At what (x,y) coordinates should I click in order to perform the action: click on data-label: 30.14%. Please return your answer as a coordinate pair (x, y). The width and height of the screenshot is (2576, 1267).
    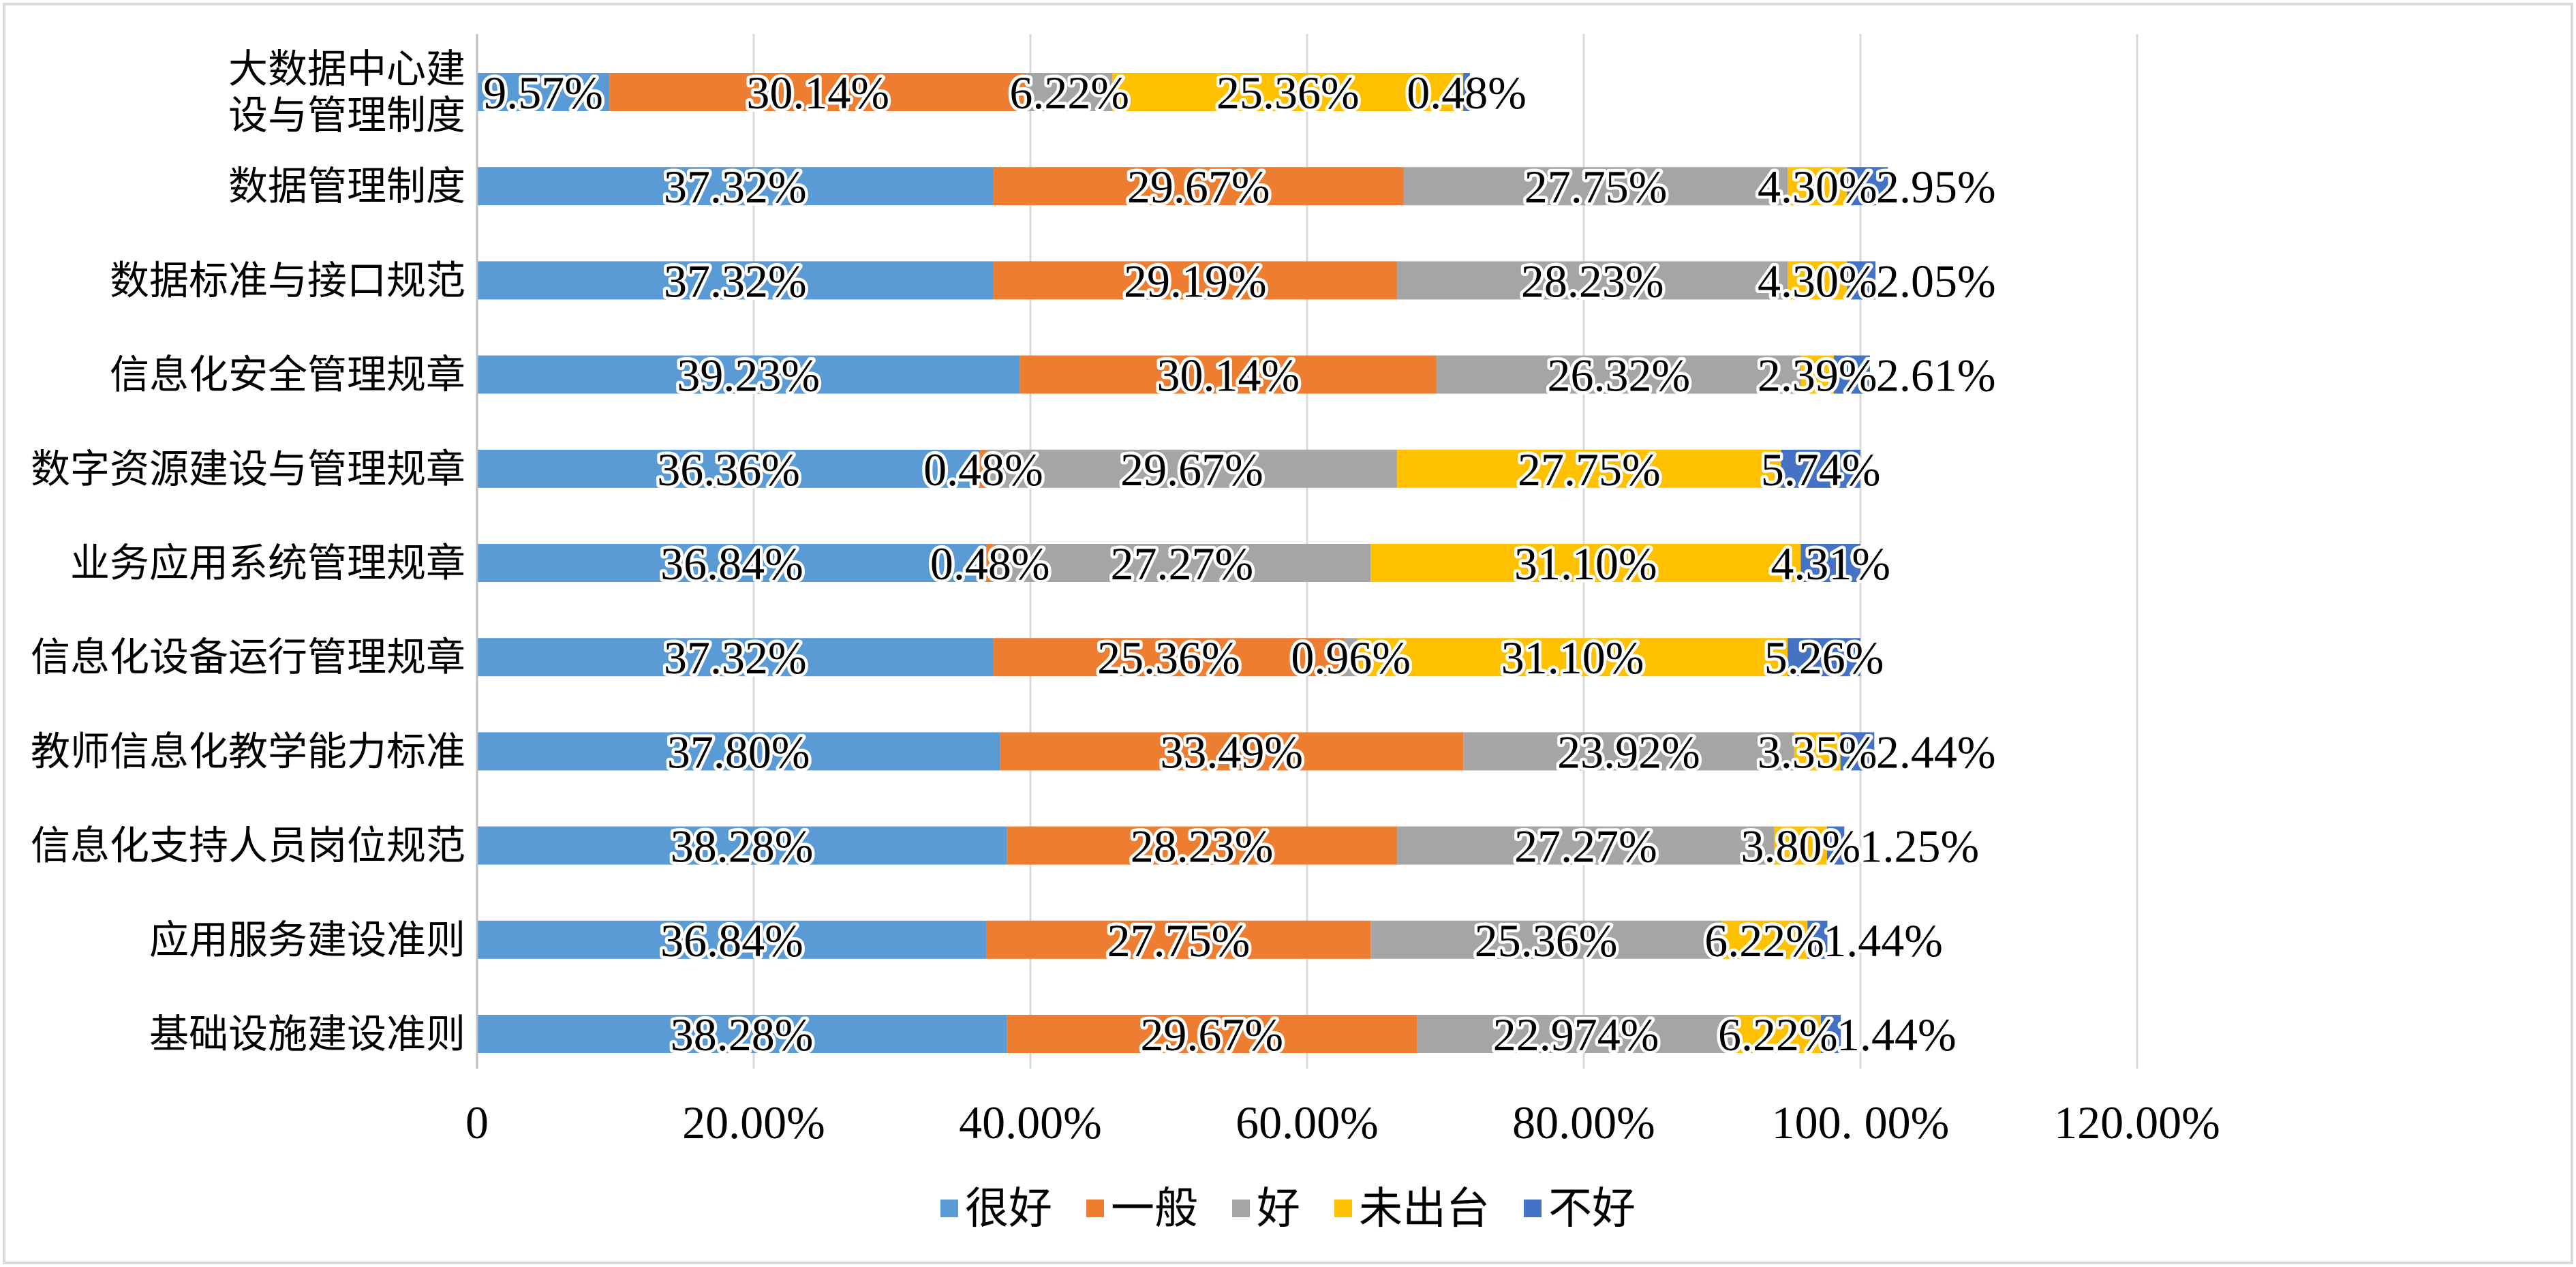
    Looking at the image, I should click on (1228, 375).